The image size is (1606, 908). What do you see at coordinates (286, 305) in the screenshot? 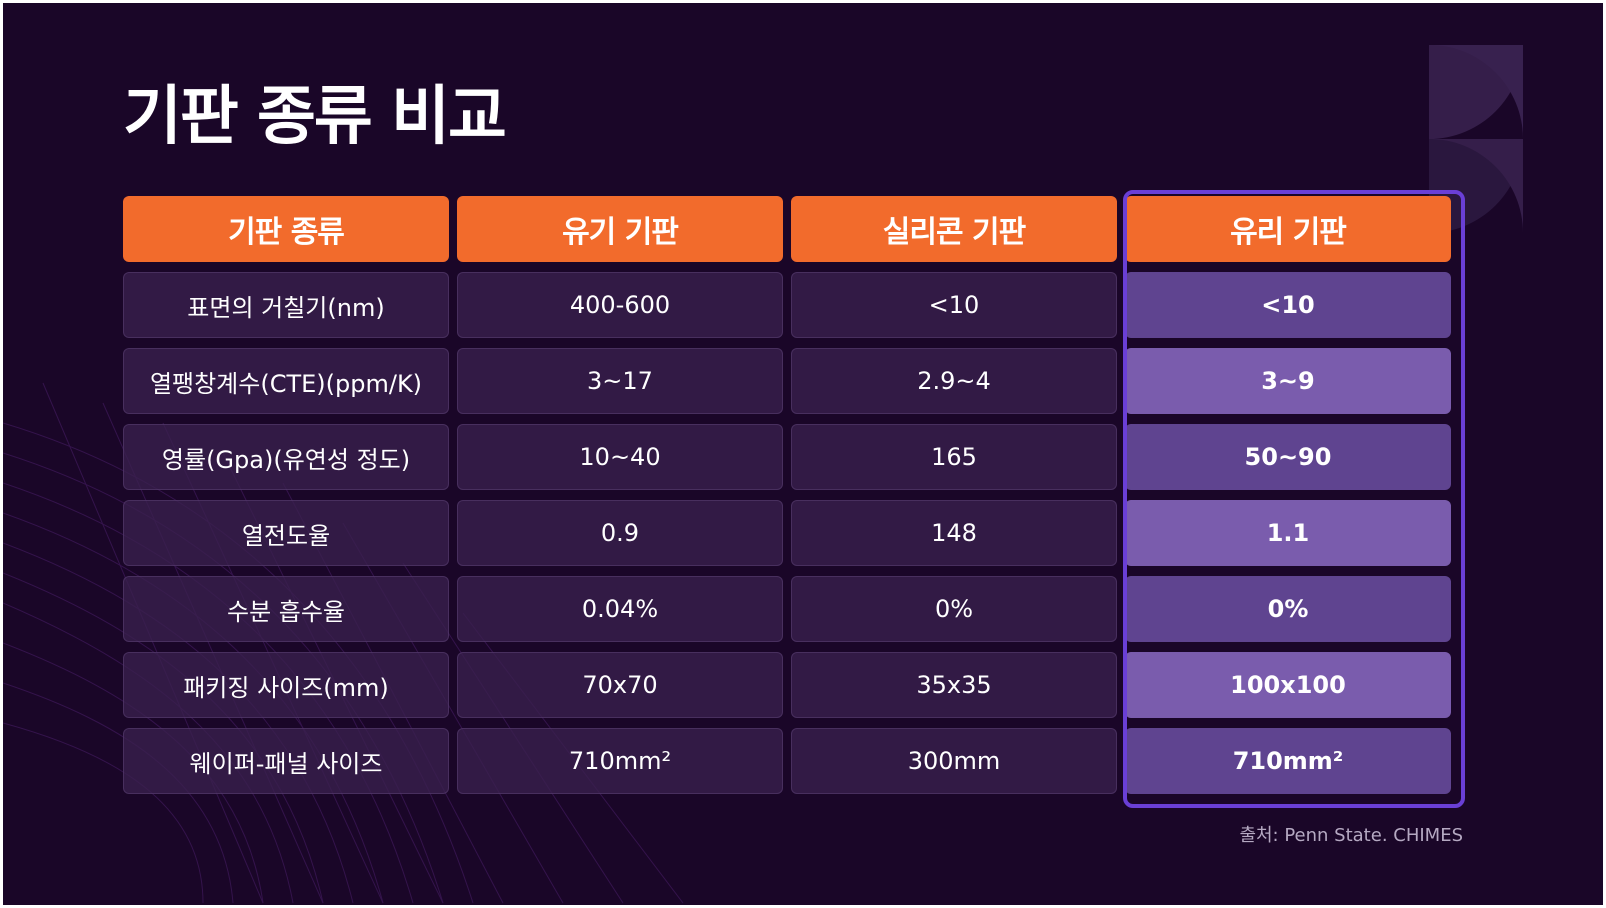
I see `row-label-surface-roughness: 표면의 거칠기(nm)` at bounding box center [286, 305].